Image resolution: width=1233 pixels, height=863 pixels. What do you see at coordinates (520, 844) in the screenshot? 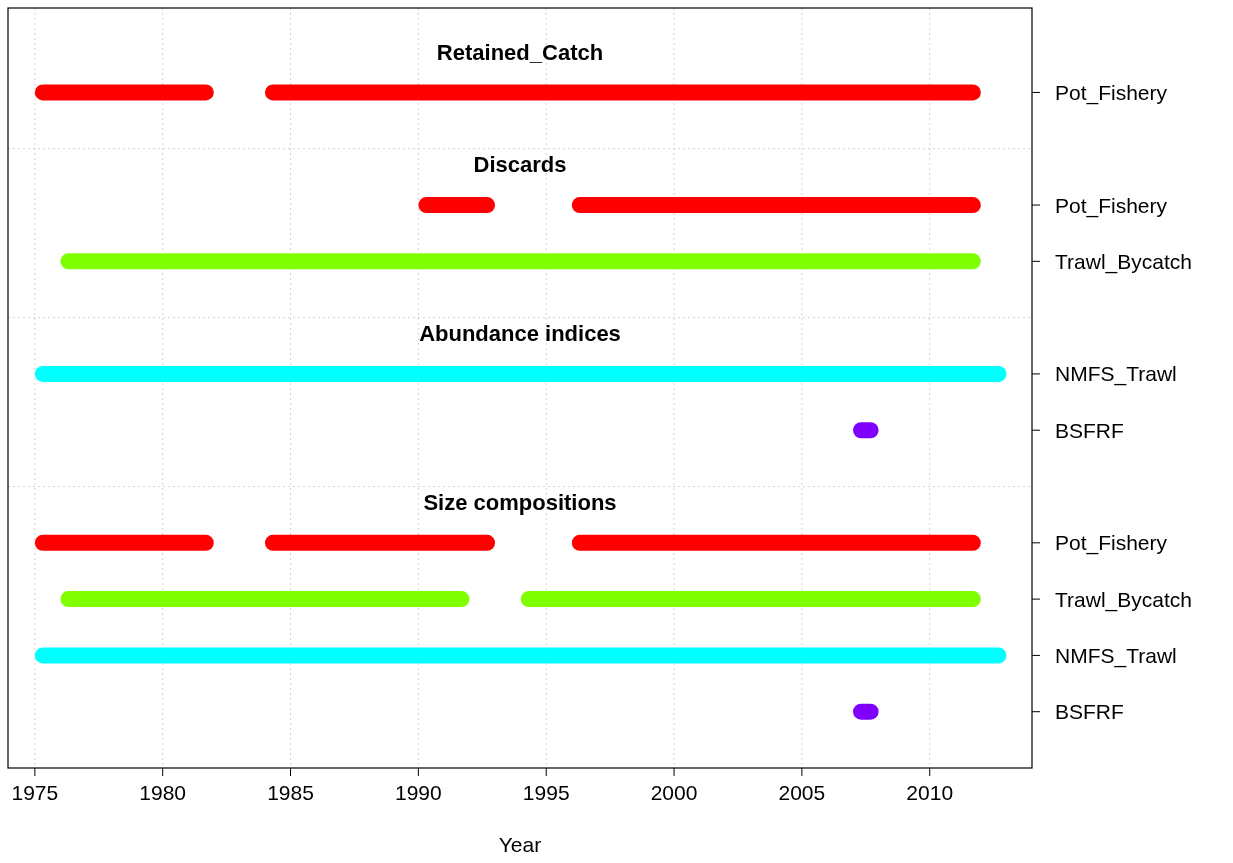
I see `x-axis-title: Year` at bounding box center [520, 844].